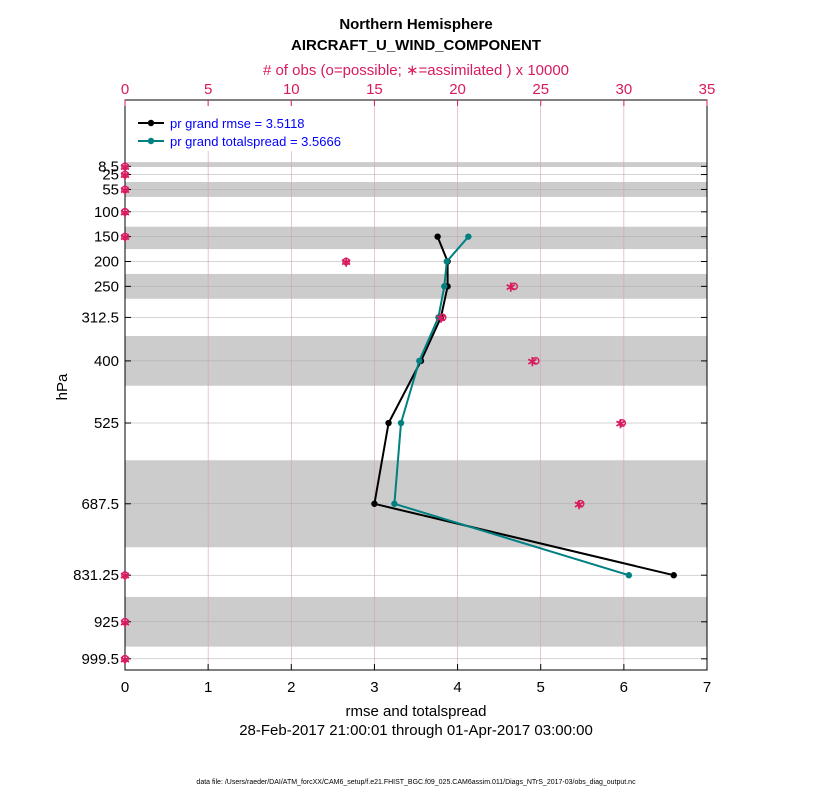 This screenshot has height=800, width=830. I want to click on obs-assimilated-3: ∗, so click(125, 212).